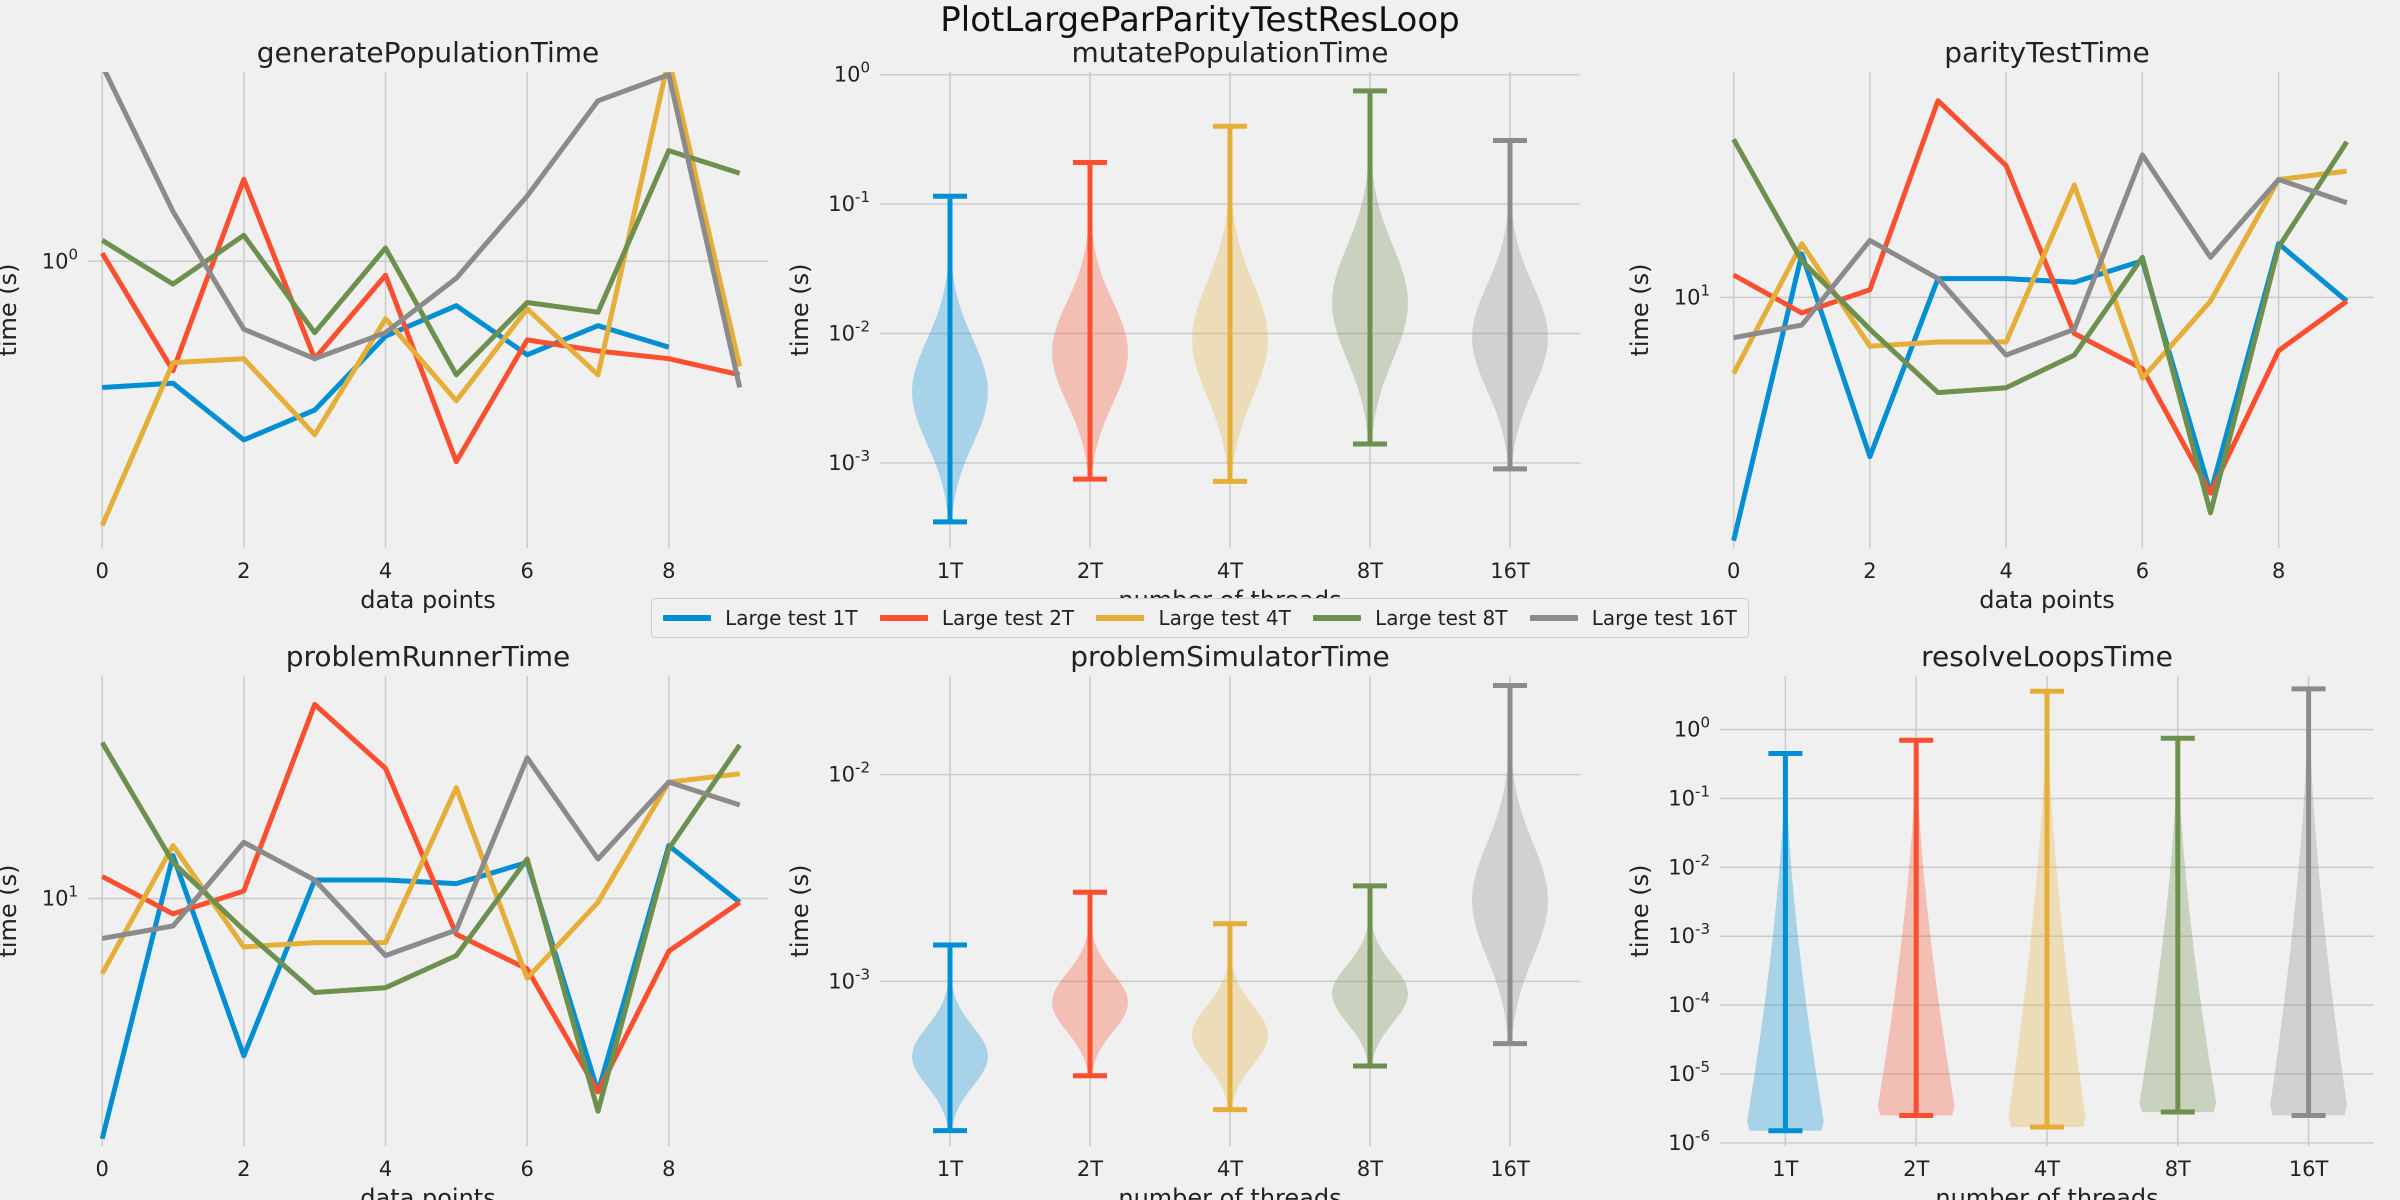  What do you see at coordinates (1664, 618) in the screenshot?
I see `legend-label-16t: Large test 16T` at bounding box center [1664, 618].